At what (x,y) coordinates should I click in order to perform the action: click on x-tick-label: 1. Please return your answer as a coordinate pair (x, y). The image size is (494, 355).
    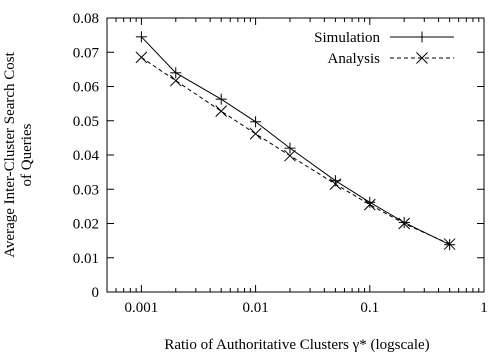
    Looking at the image, I should click on (484, 308).